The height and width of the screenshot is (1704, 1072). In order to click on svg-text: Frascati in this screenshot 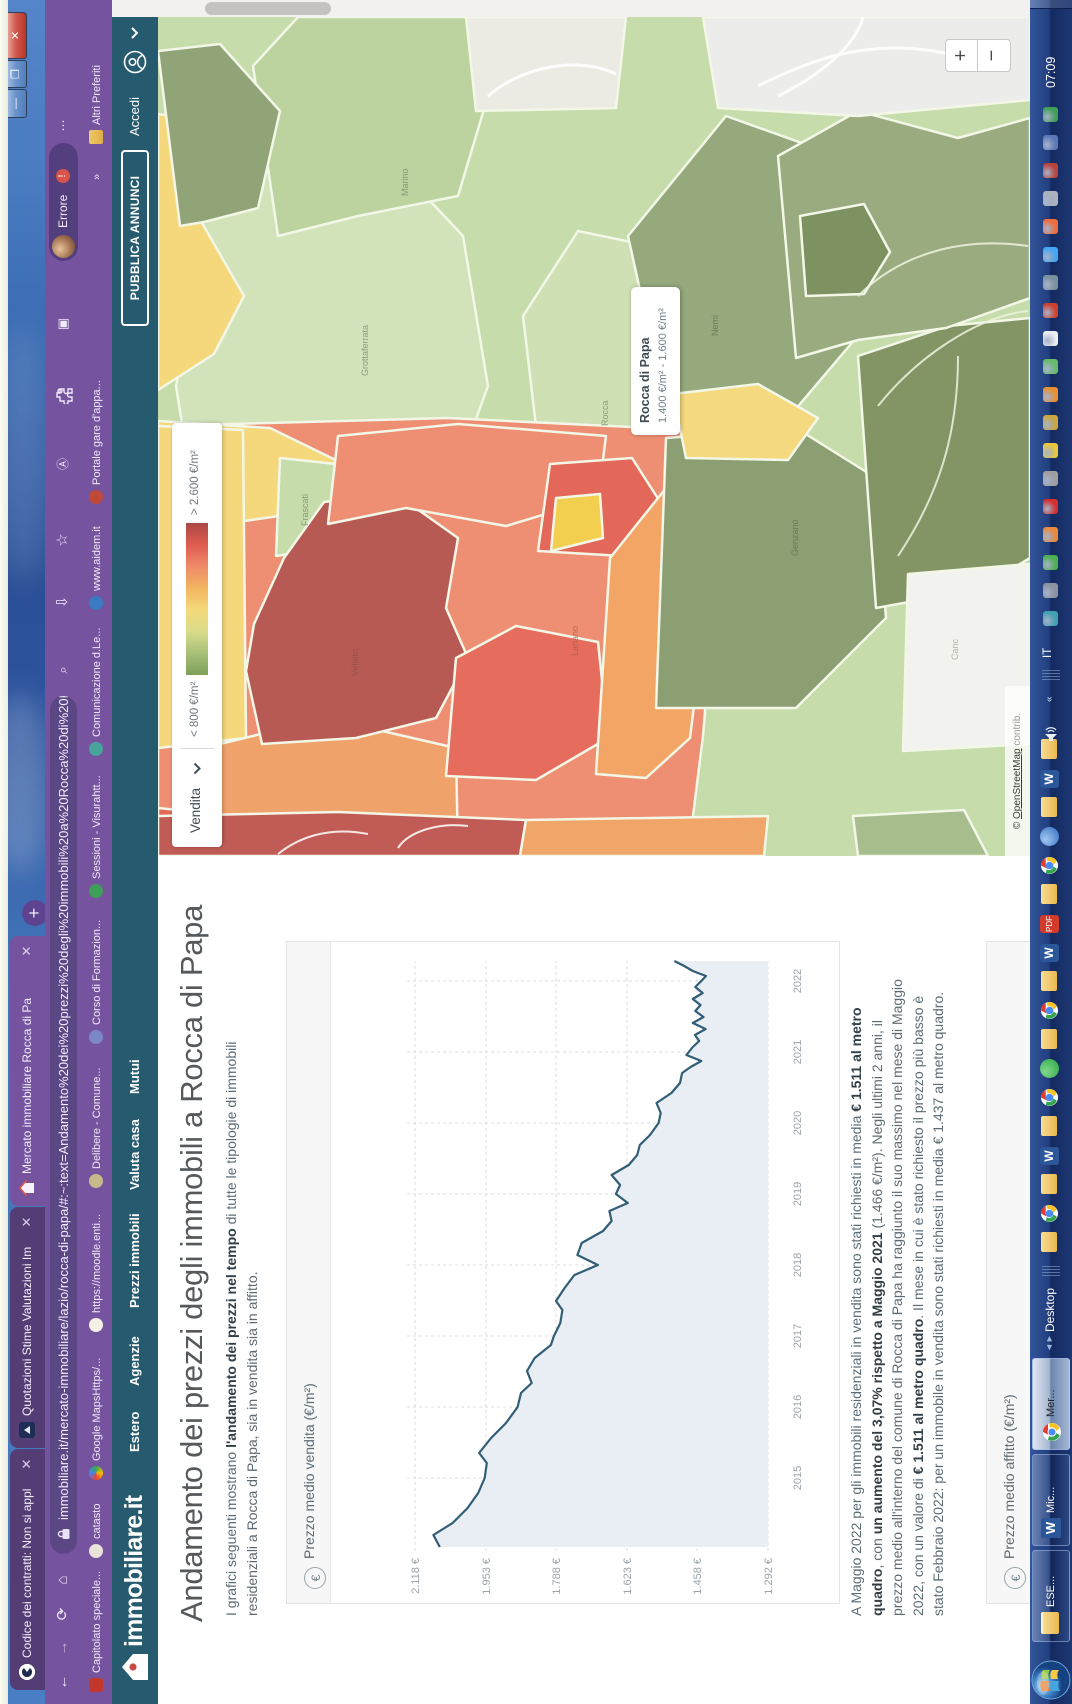, I will do `click(305, 510)`.